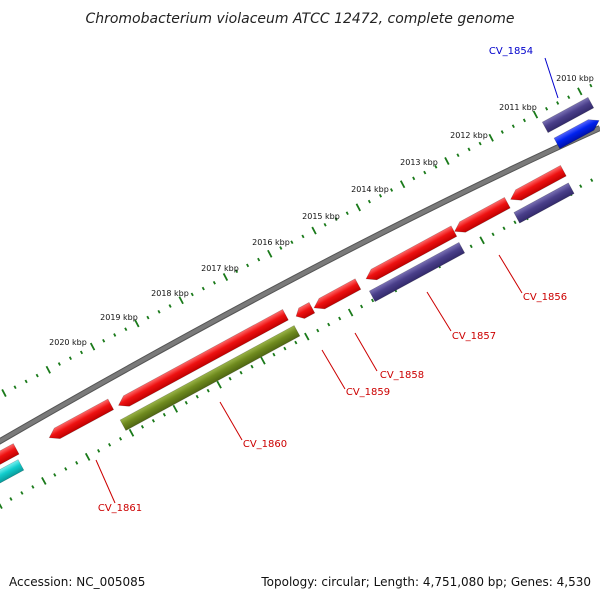 The image size is (600, 600). Describe the element at coordinates (545, 297) in the screenshot. I see `gene-label: CV_1856` at that location.